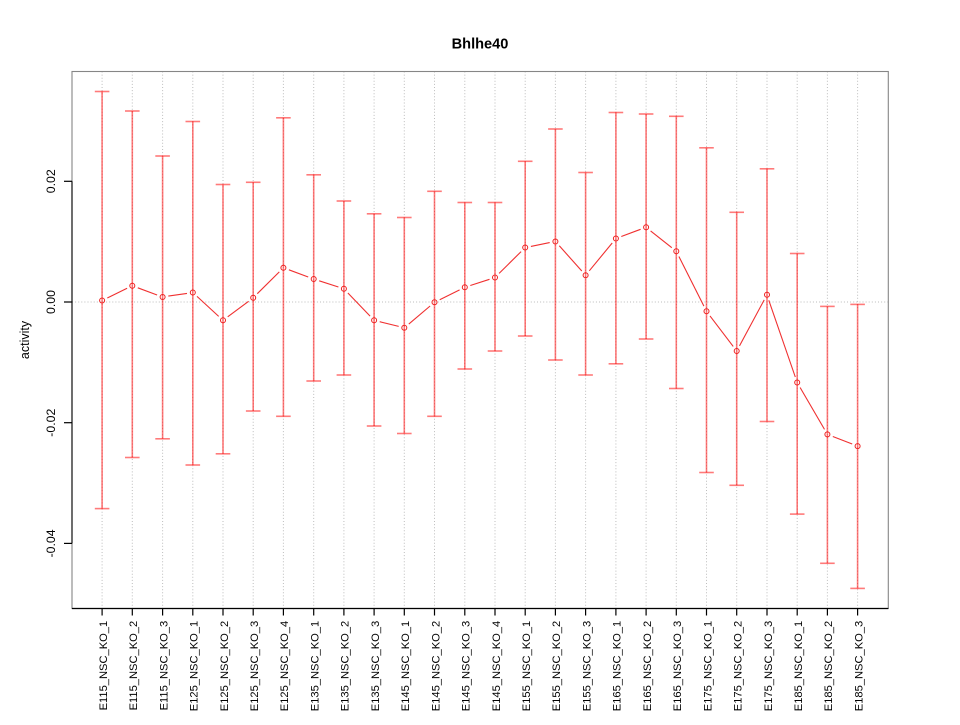 This screenshot has width=960, height=725. What do you see at coordinates (376, 666) in the screenshot?
I see `svg-text: E135_NSC_KO_3` at bounding box center [376, 666].